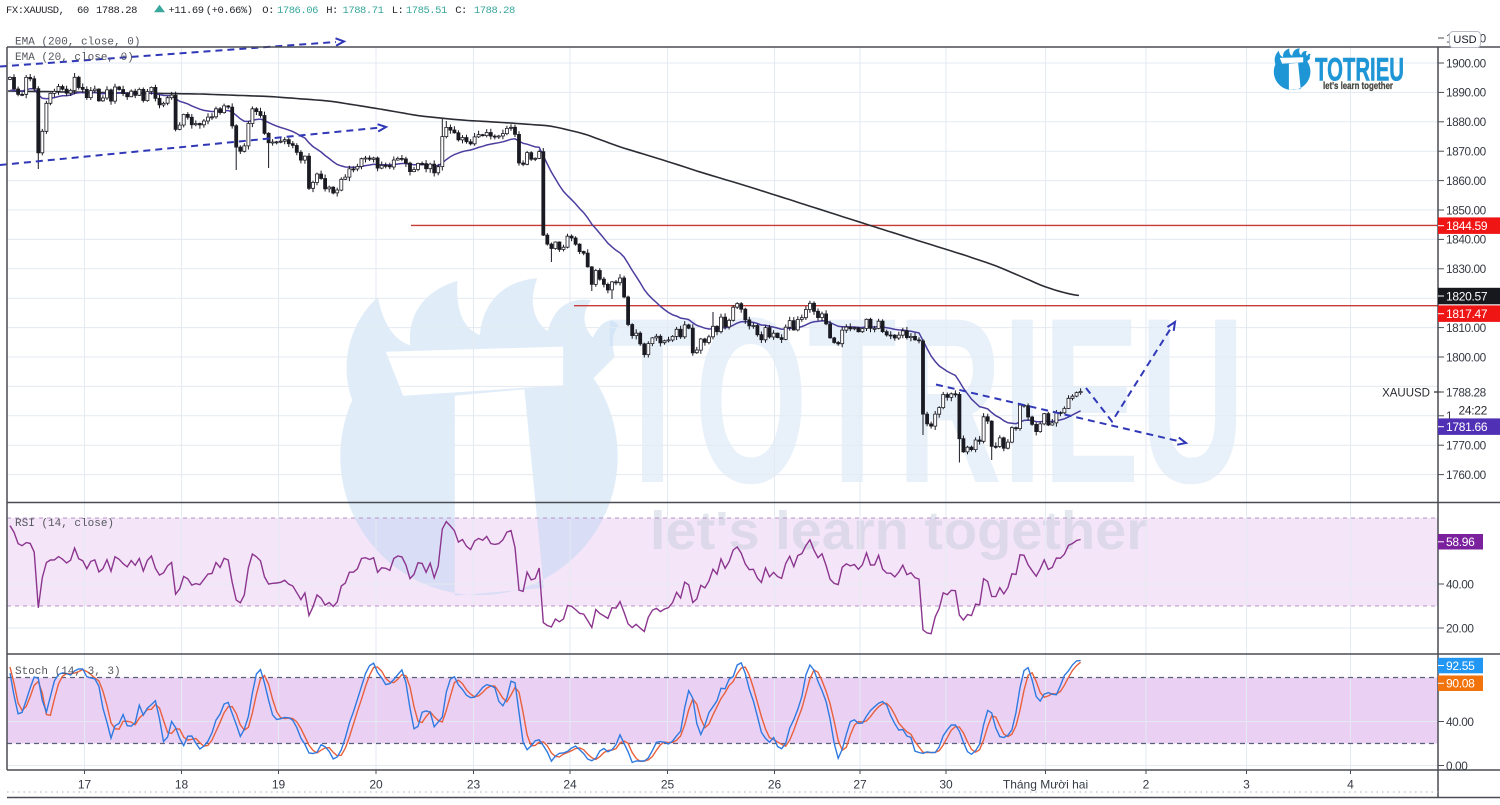 The height and width of the screenshot is (805, 1500). What do you see at coordinates (1467, 314) in the screenshot?
I see `svg-text: 1817.47` at bounding box center [1467, 314].